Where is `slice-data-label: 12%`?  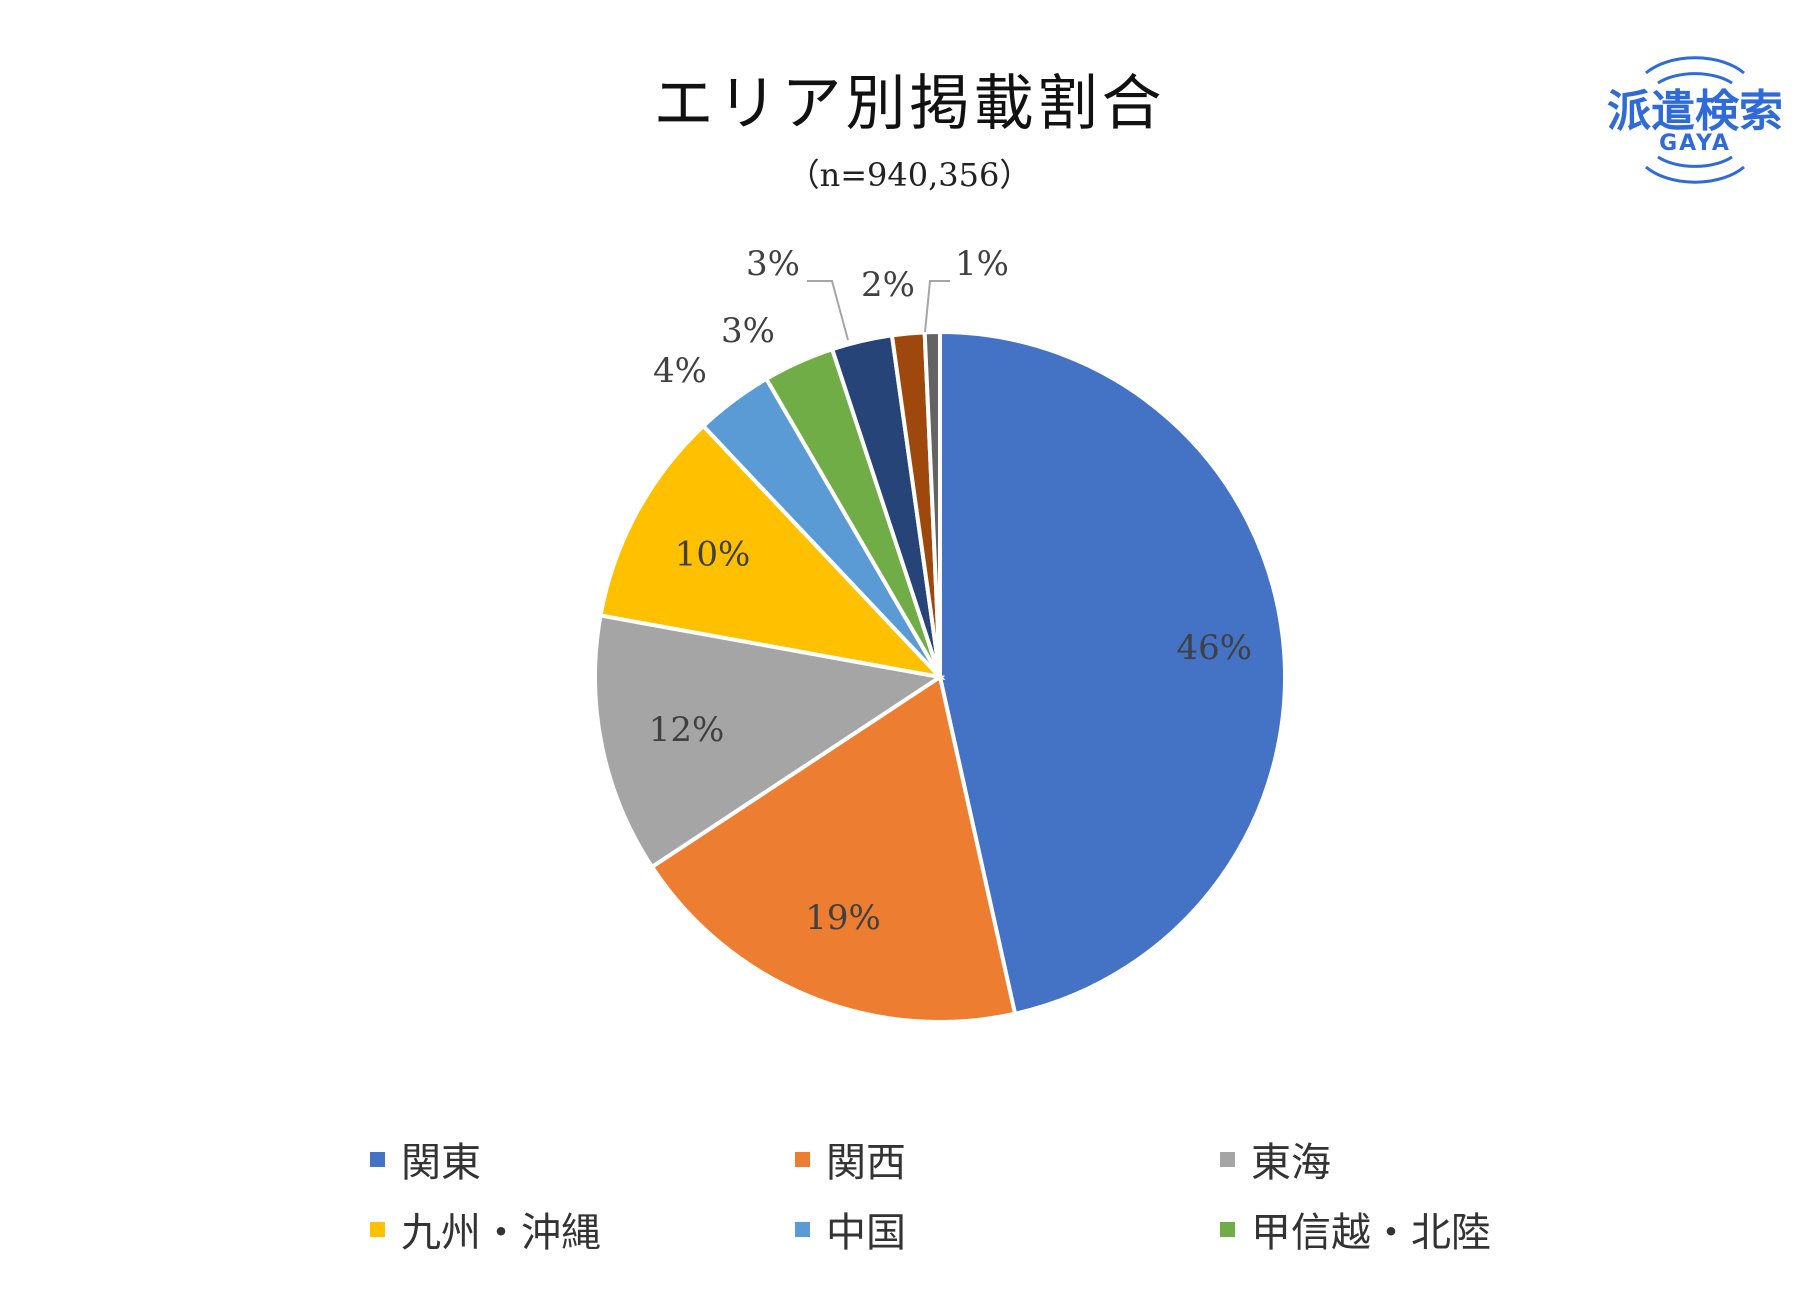
slice-data-label: 12% is located at coordinates (687, 730).